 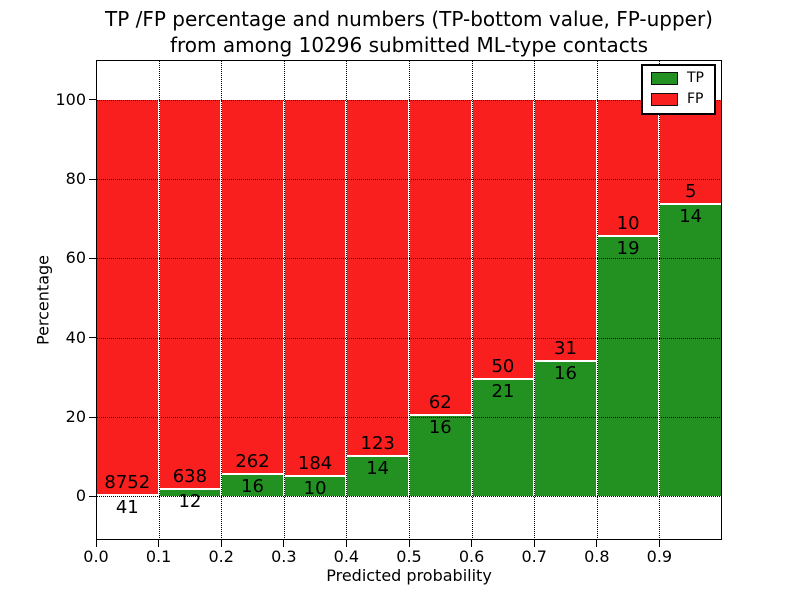 I want to click on y-axis-tick-label: 80, so click(x=75, y=178).